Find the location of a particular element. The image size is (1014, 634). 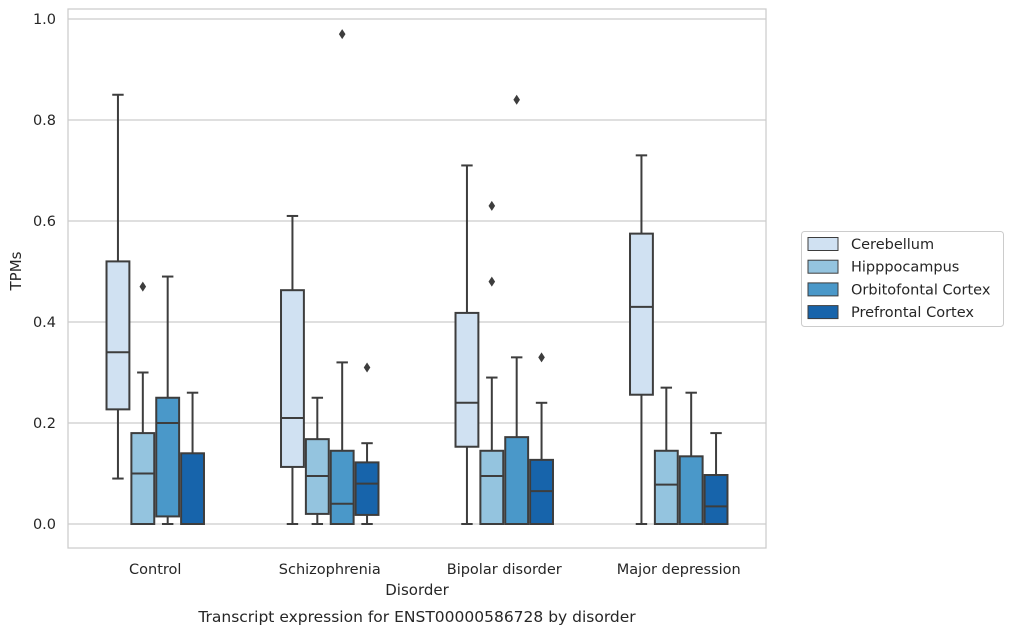

x-tick-label: Bipolar disorder is located at coordinates (504, 570).